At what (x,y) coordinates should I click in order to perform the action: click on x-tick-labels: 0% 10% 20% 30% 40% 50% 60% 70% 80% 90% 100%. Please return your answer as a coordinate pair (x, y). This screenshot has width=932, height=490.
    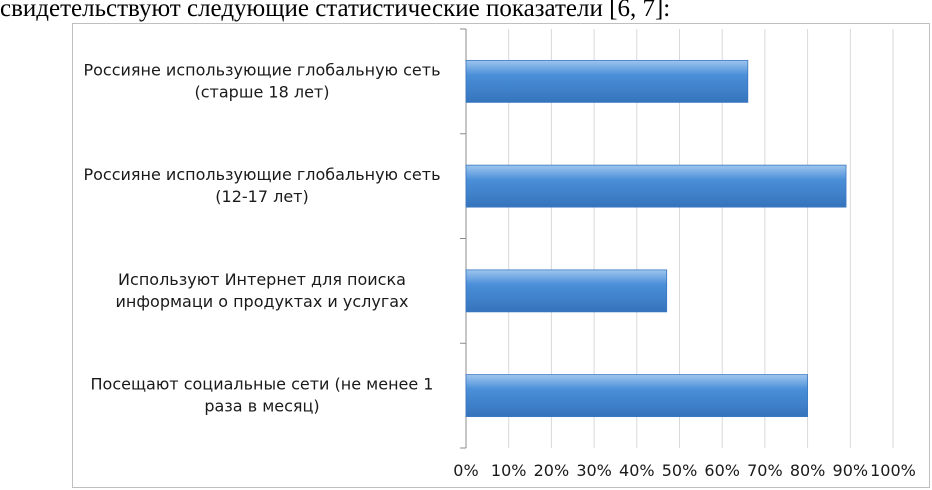
    Looking at the image, I should click on (684, 470).